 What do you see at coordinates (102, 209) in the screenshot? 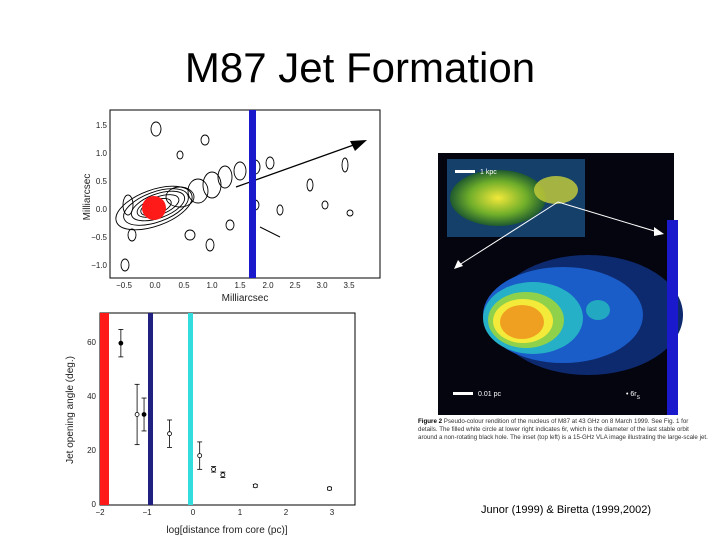
I see `top-y-tick: 0.0` at bounding box center [102, 209].